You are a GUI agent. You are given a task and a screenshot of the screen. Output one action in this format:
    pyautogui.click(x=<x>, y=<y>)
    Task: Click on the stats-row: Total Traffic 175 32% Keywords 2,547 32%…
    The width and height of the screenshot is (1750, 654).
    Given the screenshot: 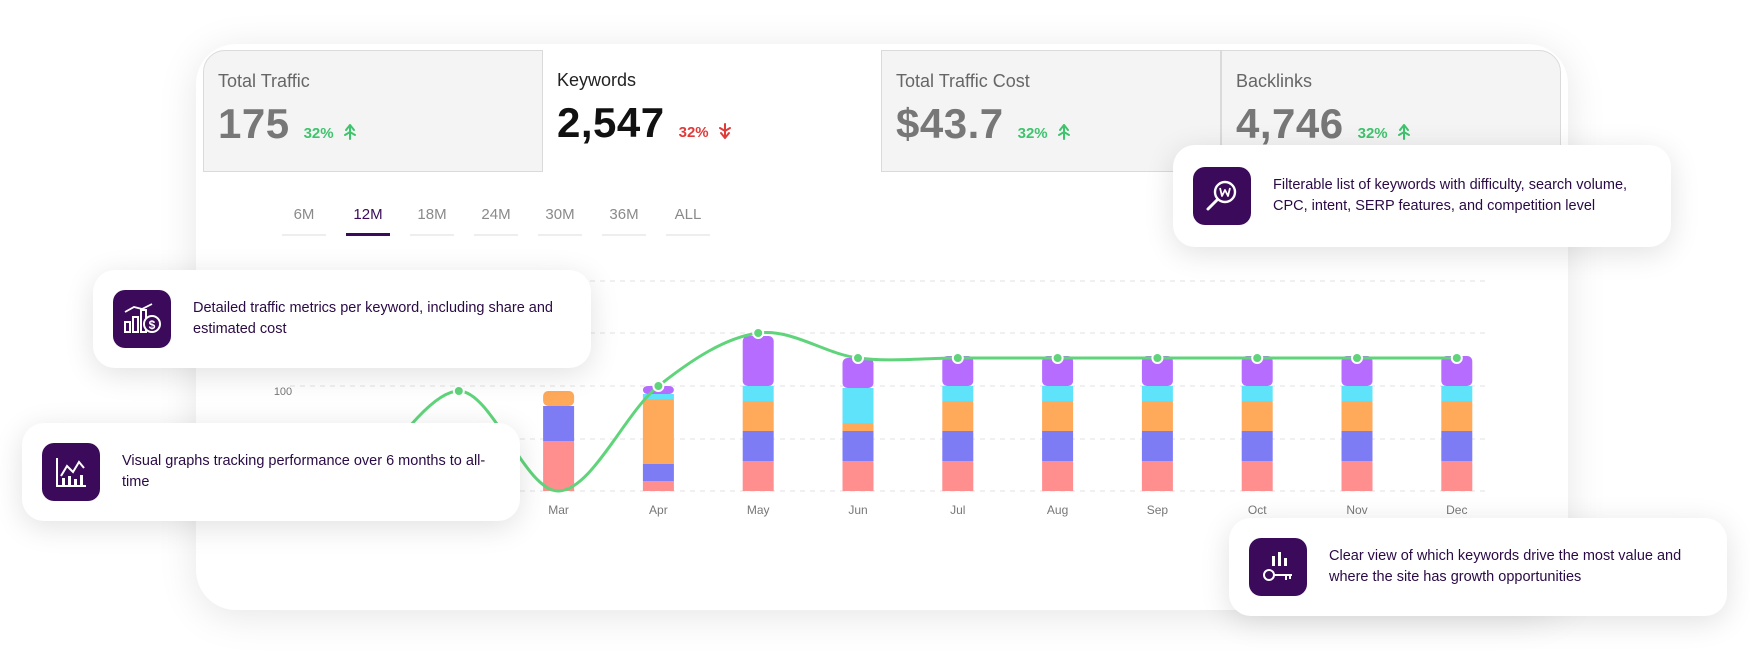 What is the action you would take?
    pyautogui.click(x=882, y=111)
    